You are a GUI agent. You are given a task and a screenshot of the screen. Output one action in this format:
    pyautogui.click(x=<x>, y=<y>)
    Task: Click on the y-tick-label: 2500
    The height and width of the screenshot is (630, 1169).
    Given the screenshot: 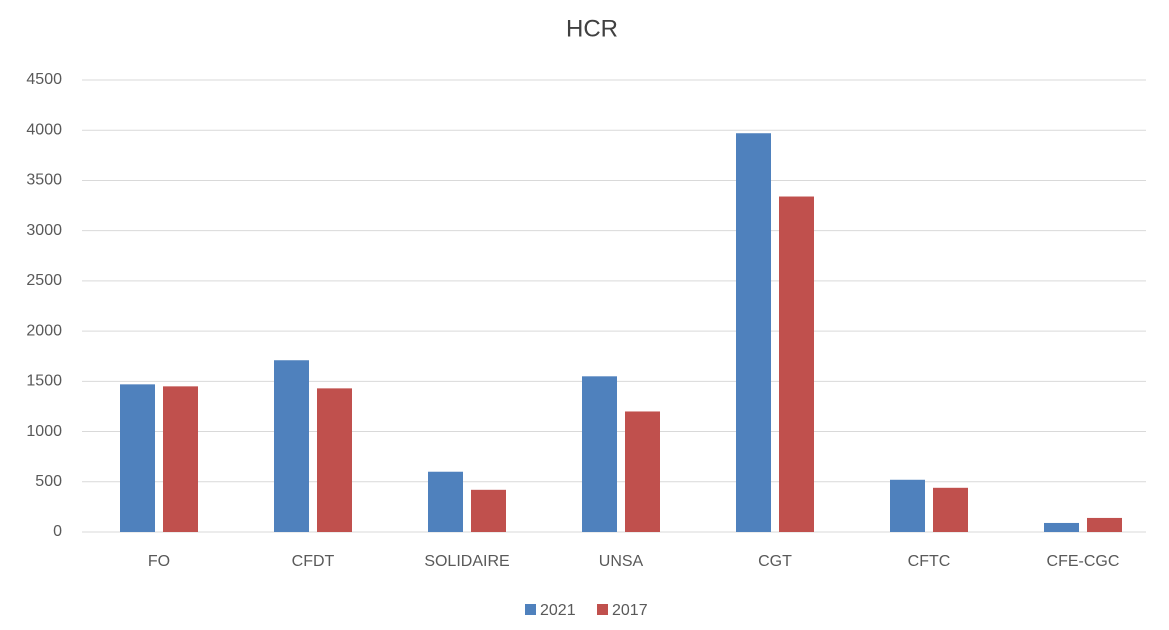 What is the action you would take?
    pyautogui.click(x=44, y=280)
    